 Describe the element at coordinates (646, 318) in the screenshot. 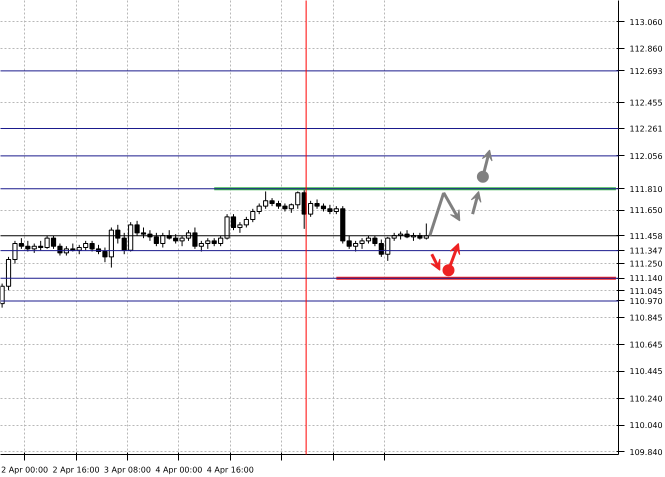

I see `y-tick-label: 110.845` at that location.